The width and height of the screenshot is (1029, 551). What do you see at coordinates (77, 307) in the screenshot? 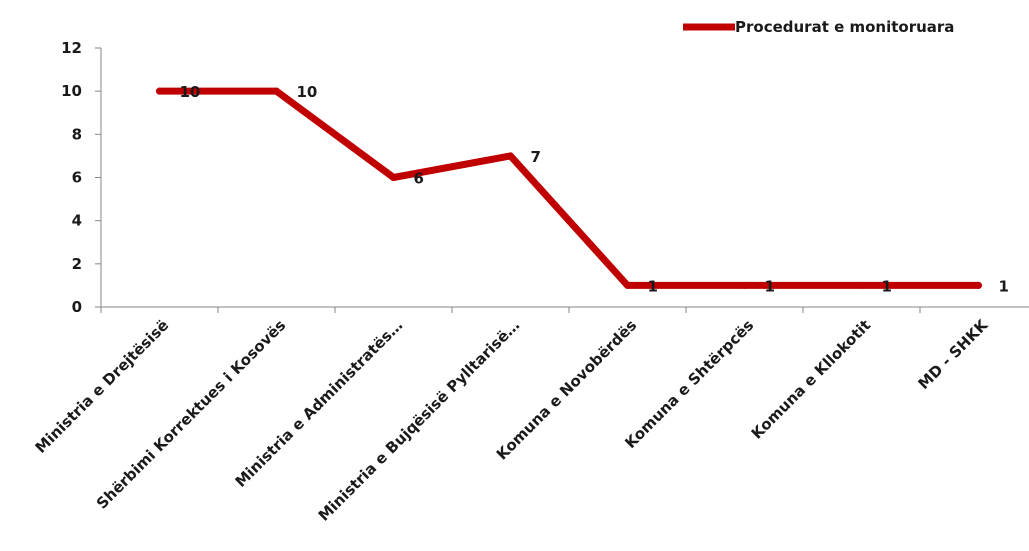
I see `y-tick-label: 0` at bounding box center [77, 307].